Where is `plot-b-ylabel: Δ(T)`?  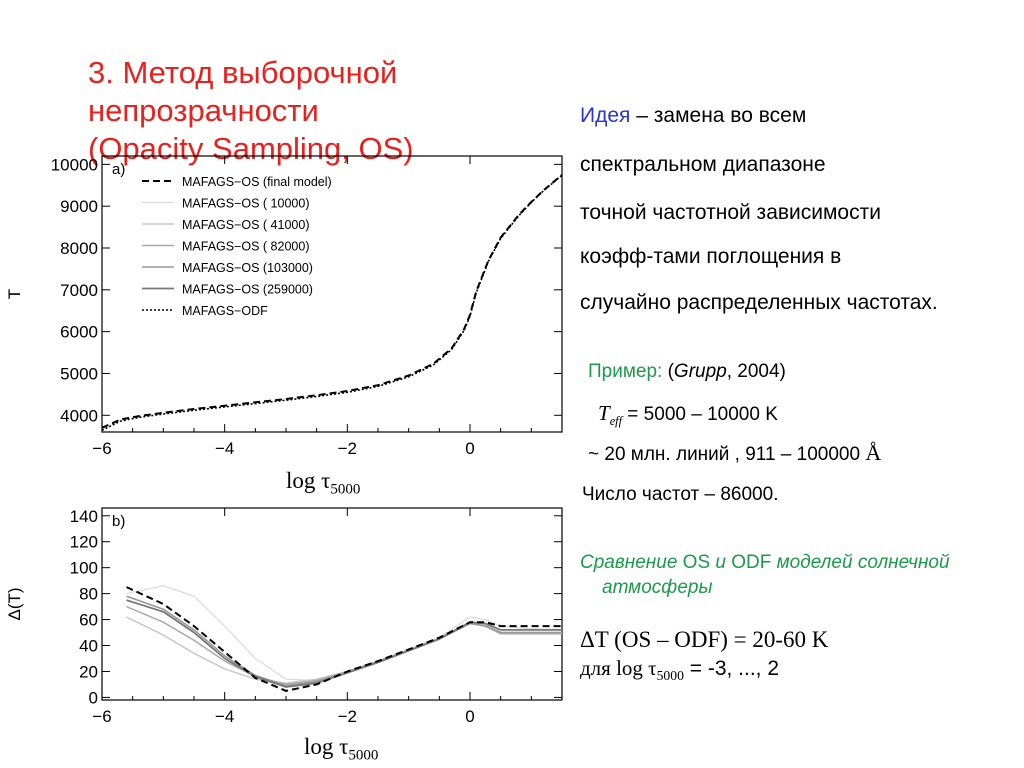 plot-b-ylabel: Δ(T) is located at coordinates (15, 603).